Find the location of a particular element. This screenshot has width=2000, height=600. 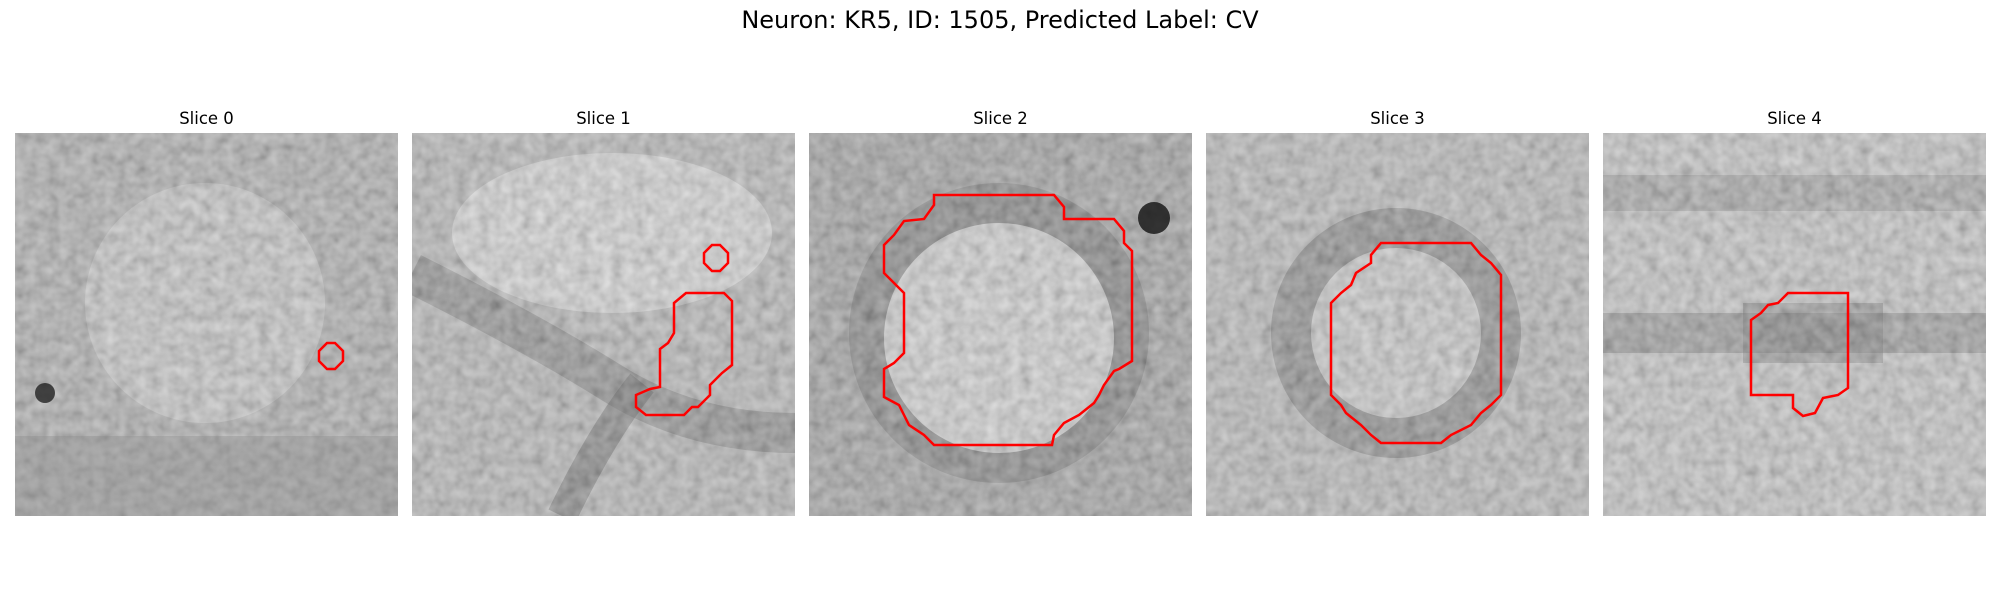

slice-panel-0: Slice 0 is located at coordinates (206, 312).